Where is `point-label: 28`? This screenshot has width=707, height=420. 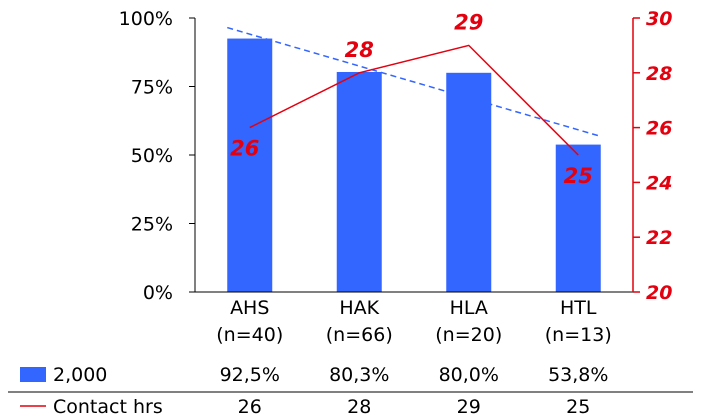
point-label: 28 is located at coordinates (359, 50).